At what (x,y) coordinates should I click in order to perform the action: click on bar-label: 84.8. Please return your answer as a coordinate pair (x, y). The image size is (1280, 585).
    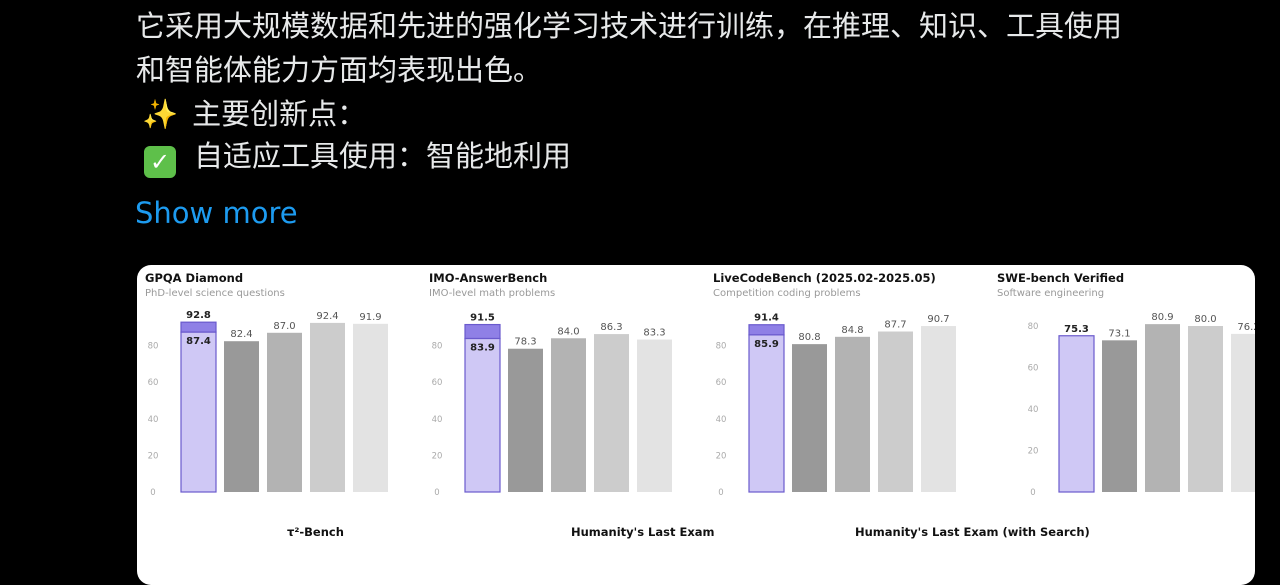
    Looking at the image, I should click on (852, 330).